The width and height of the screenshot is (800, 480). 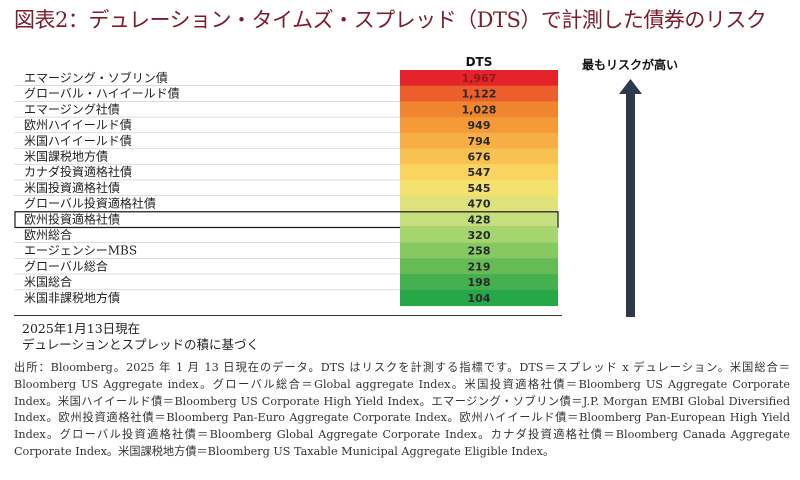 I want to click on category-label: 米国投資適格社債, so click(x=72, y=187).